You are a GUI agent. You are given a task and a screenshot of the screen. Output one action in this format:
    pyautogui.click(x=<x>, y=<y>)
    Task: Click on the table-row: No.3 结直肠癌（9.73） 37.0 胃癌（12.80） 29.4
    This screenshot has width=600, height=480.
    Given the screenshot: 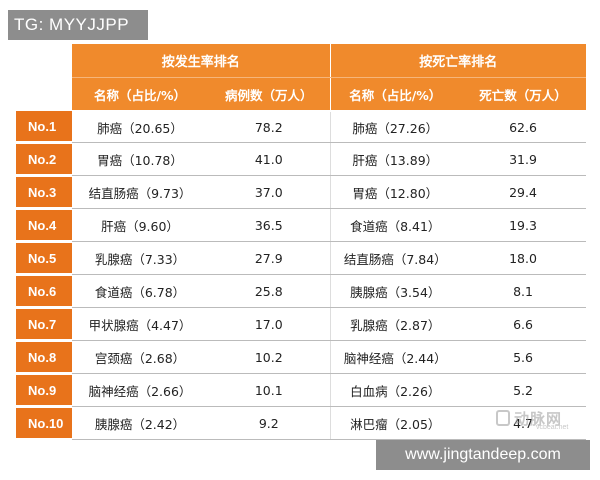 What is the action you would take?
    pyautogui.click(x=301, y=192)
    